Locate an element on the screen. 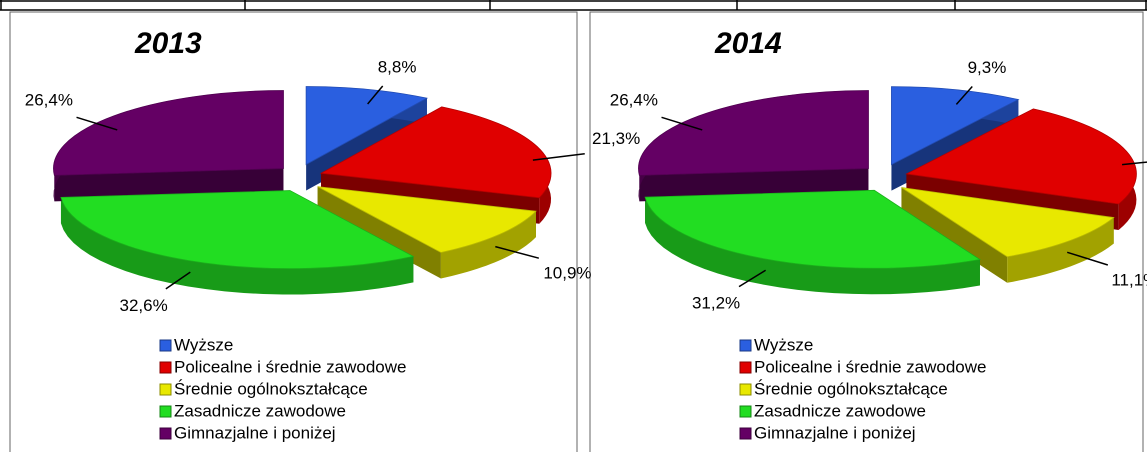  table-strip is located at coordinates (573, 5).